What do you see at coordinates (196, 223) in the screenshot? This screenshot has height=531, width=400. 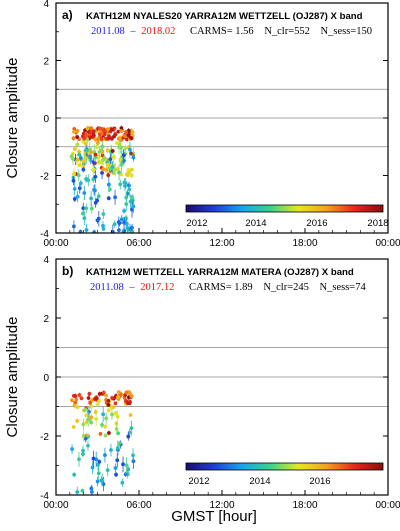 I see `panel-a-colorbar-tick: 2012` at bounding box center [196, 223].